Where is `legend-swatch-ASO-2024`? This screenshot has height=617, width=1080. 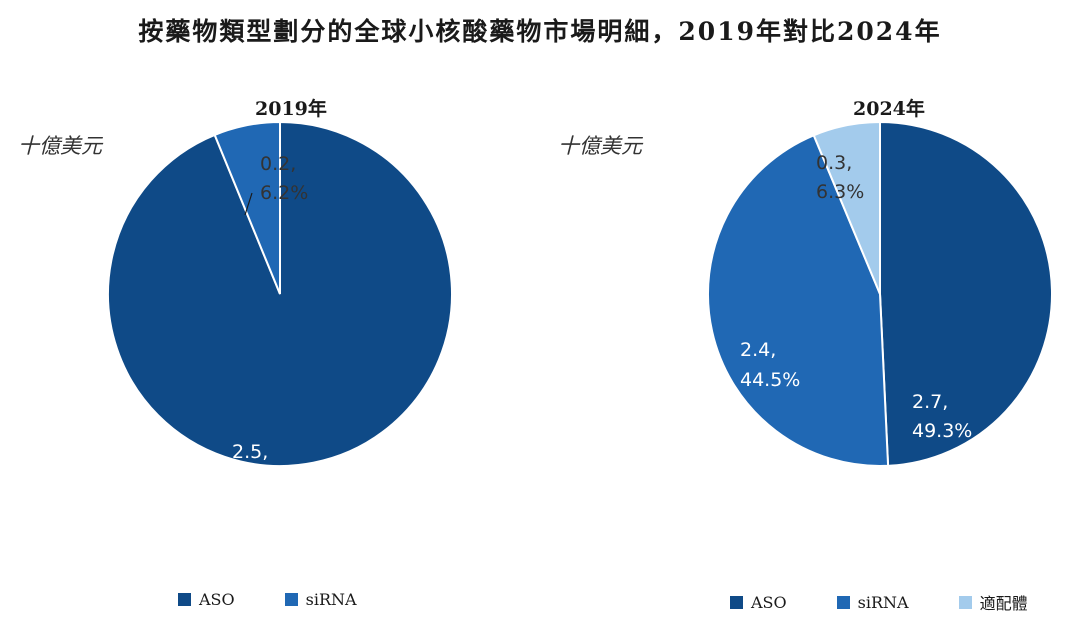 legend-swatch-ASO-2024 is located at coordinates (736, 602).